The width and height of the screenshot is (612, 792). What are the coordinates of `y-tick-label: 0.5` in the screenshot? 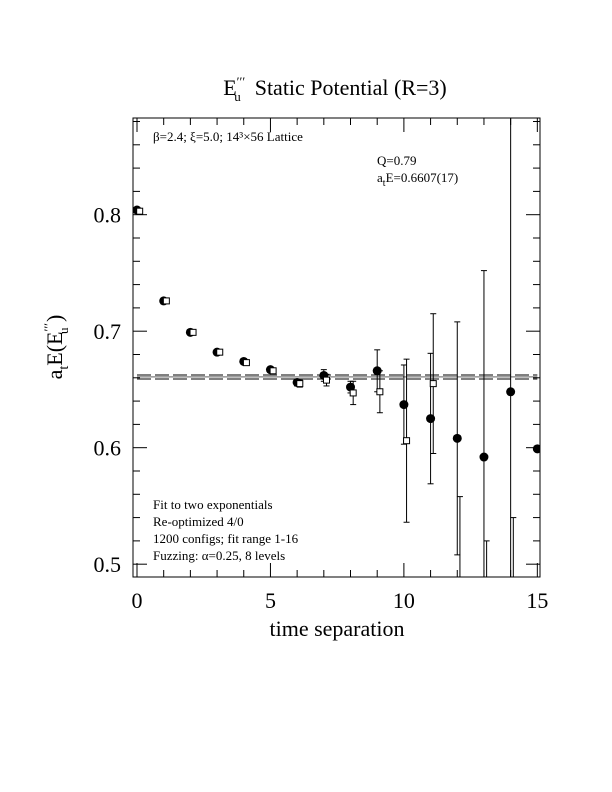 It's located at (108, 564).